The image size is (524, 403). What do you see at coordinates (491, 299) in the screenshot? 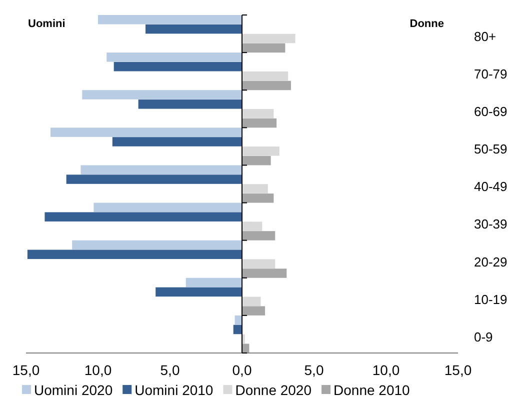
I see `y-tick-label: 10-19` at bounding box center [491, 299].